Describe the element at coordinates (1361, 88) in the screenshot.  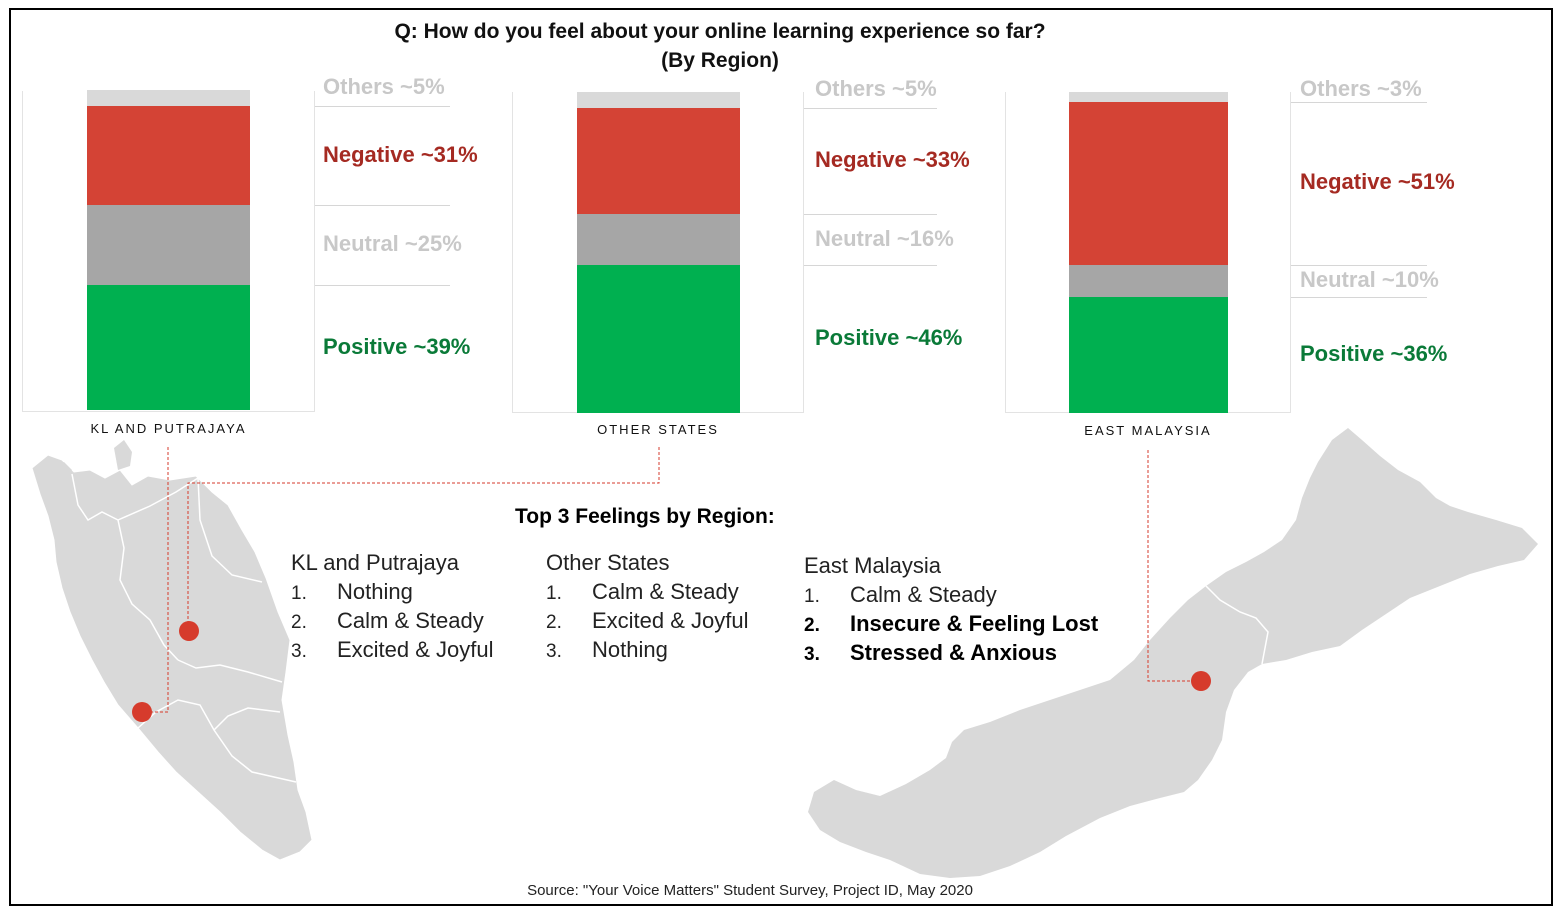
I see `data-label-east-malaysia-others: Others ~3%` at that location.